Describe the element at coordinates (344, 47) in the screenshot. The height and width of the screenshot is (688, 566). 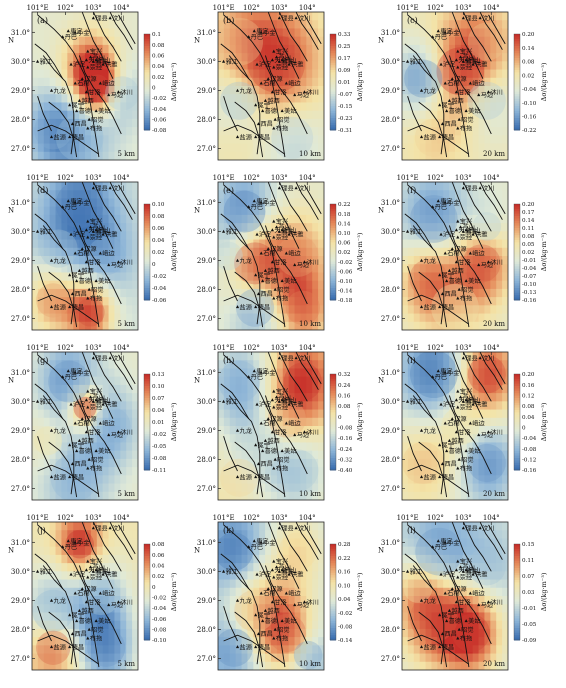
I see `colorbar-tick-label: 0.25` at that location.